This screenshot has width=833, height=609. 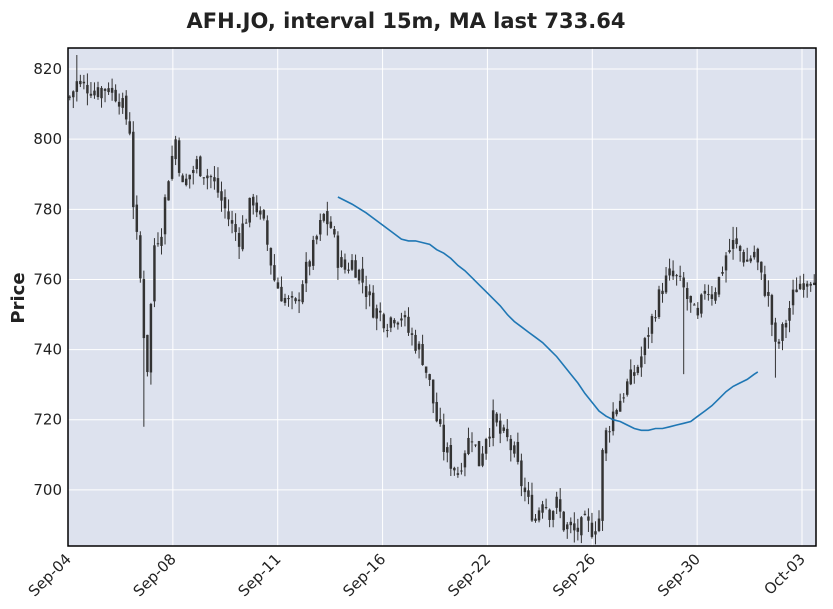 I want to click on y-tick-label: 720, so click(x=47, y=420).